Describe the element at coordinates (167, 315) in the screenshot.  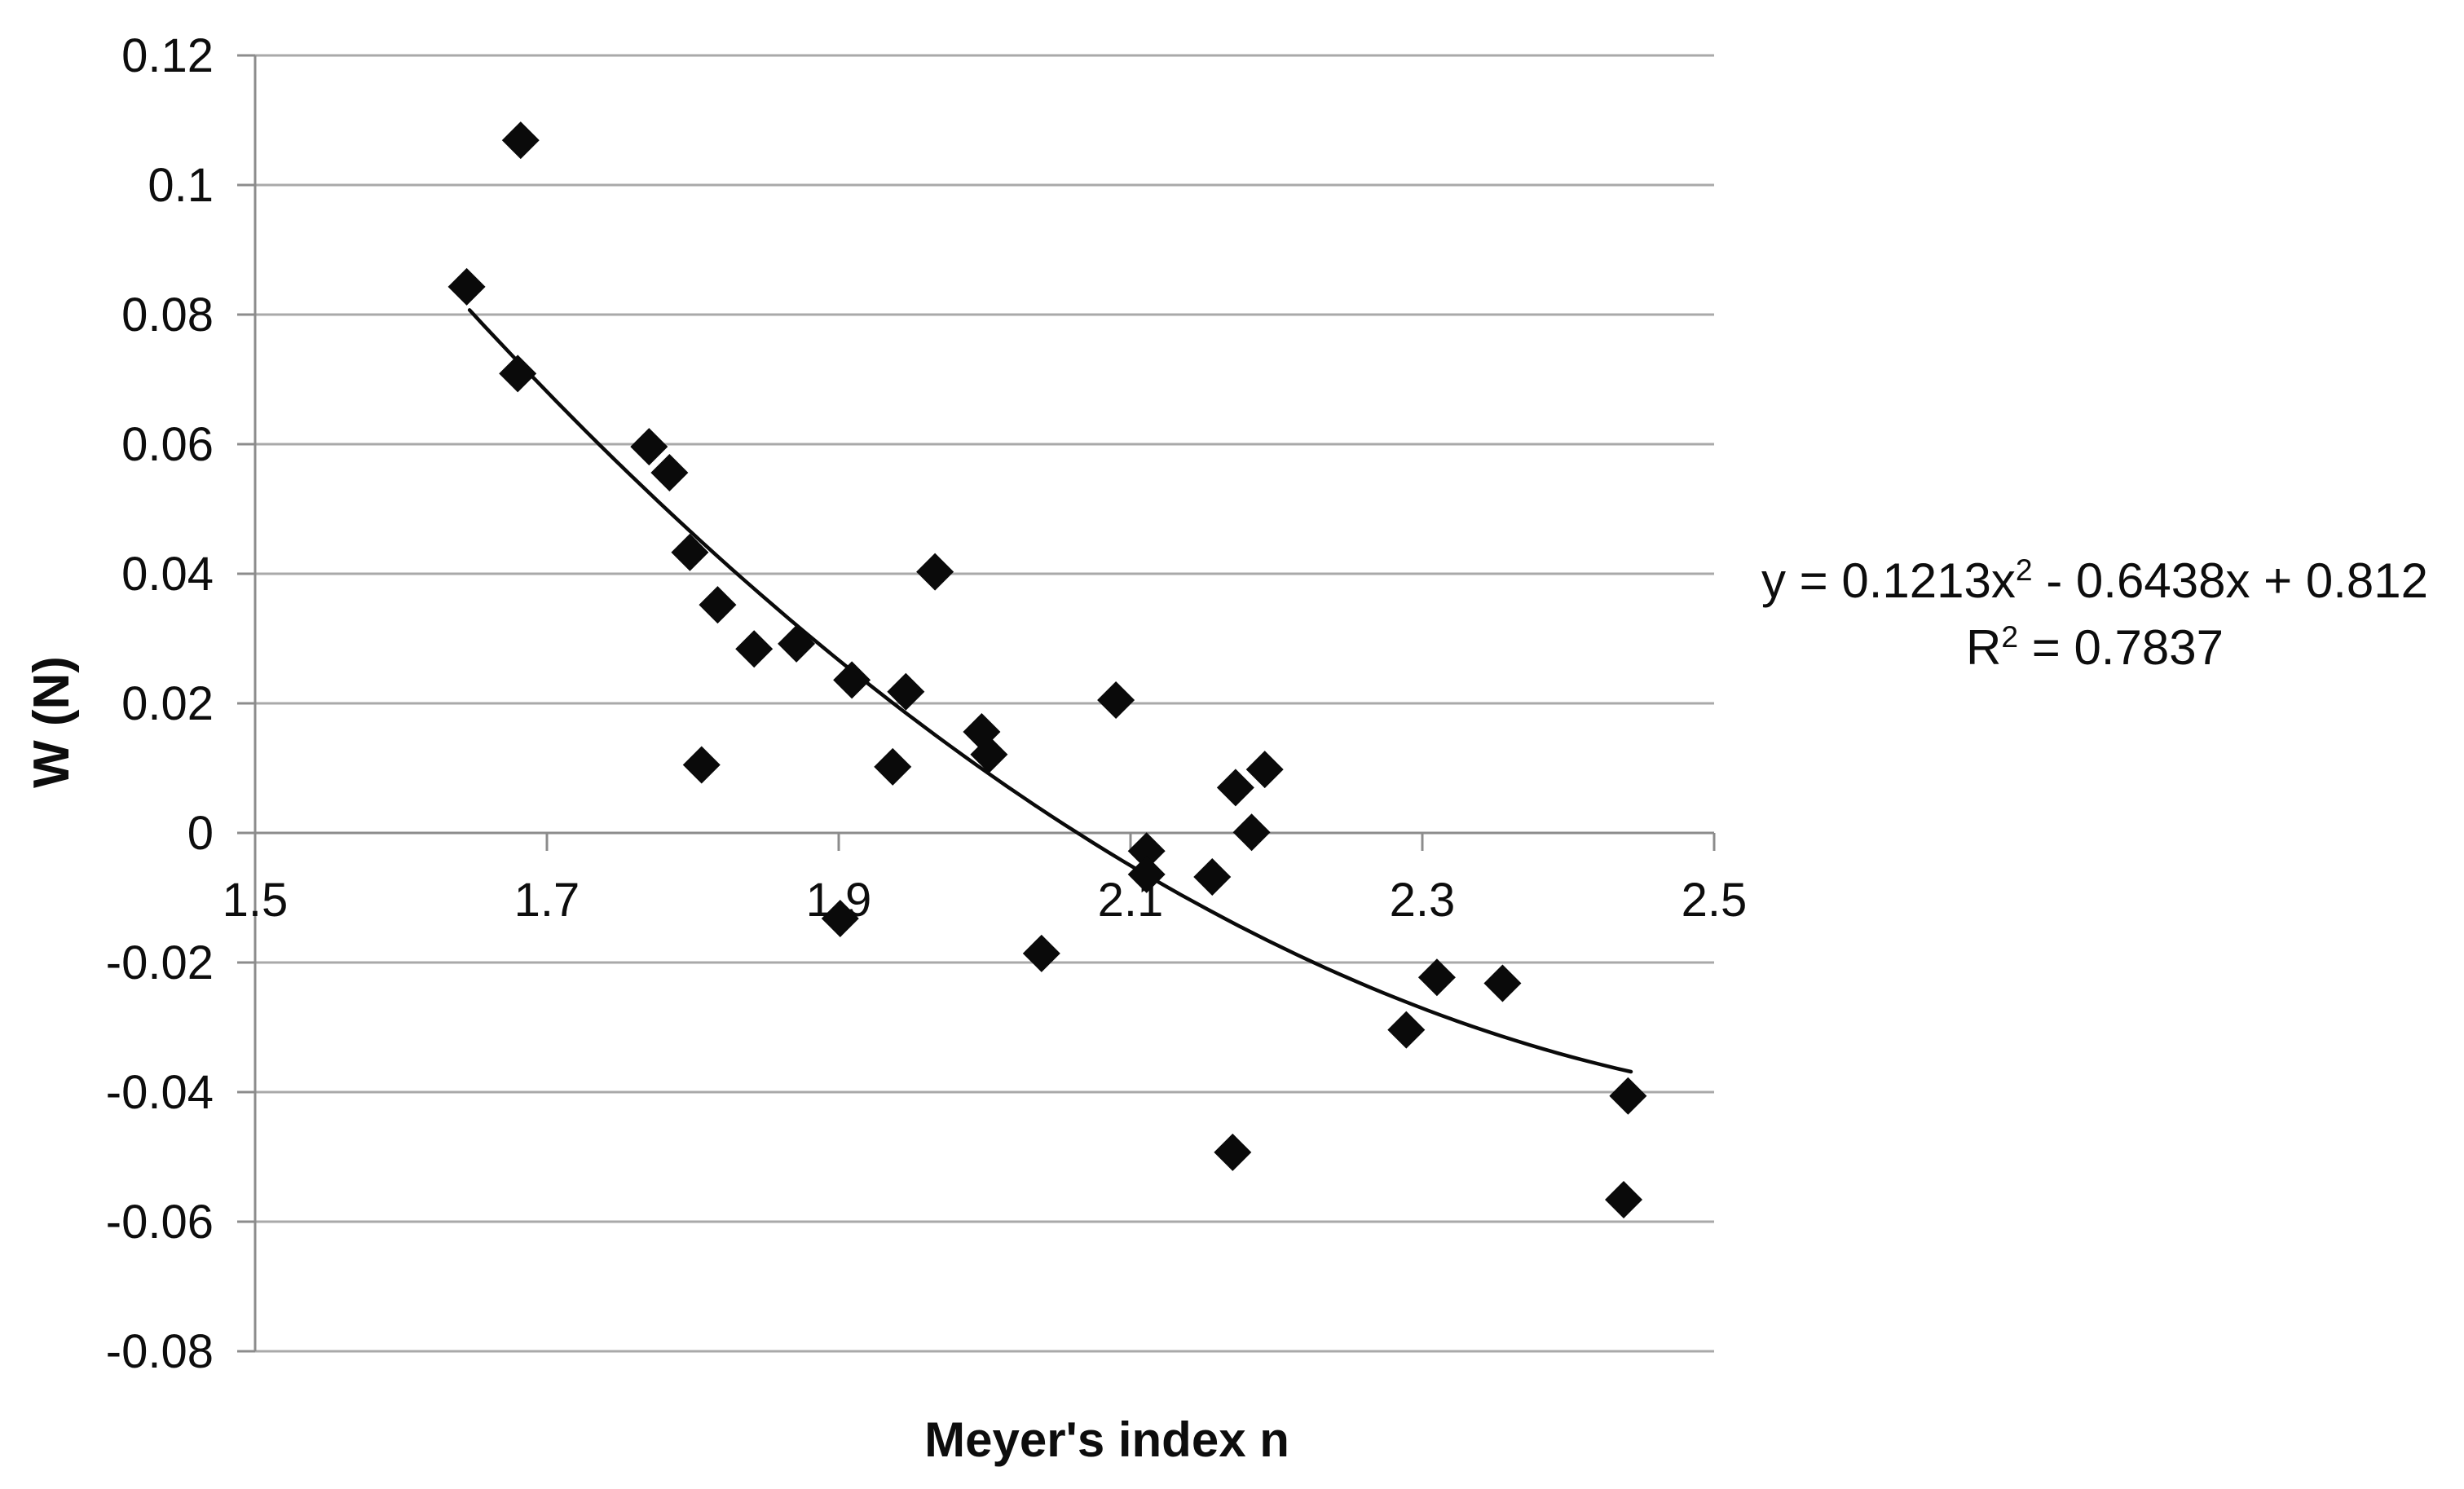
I see `y-tick-label: 0.08` at that location.